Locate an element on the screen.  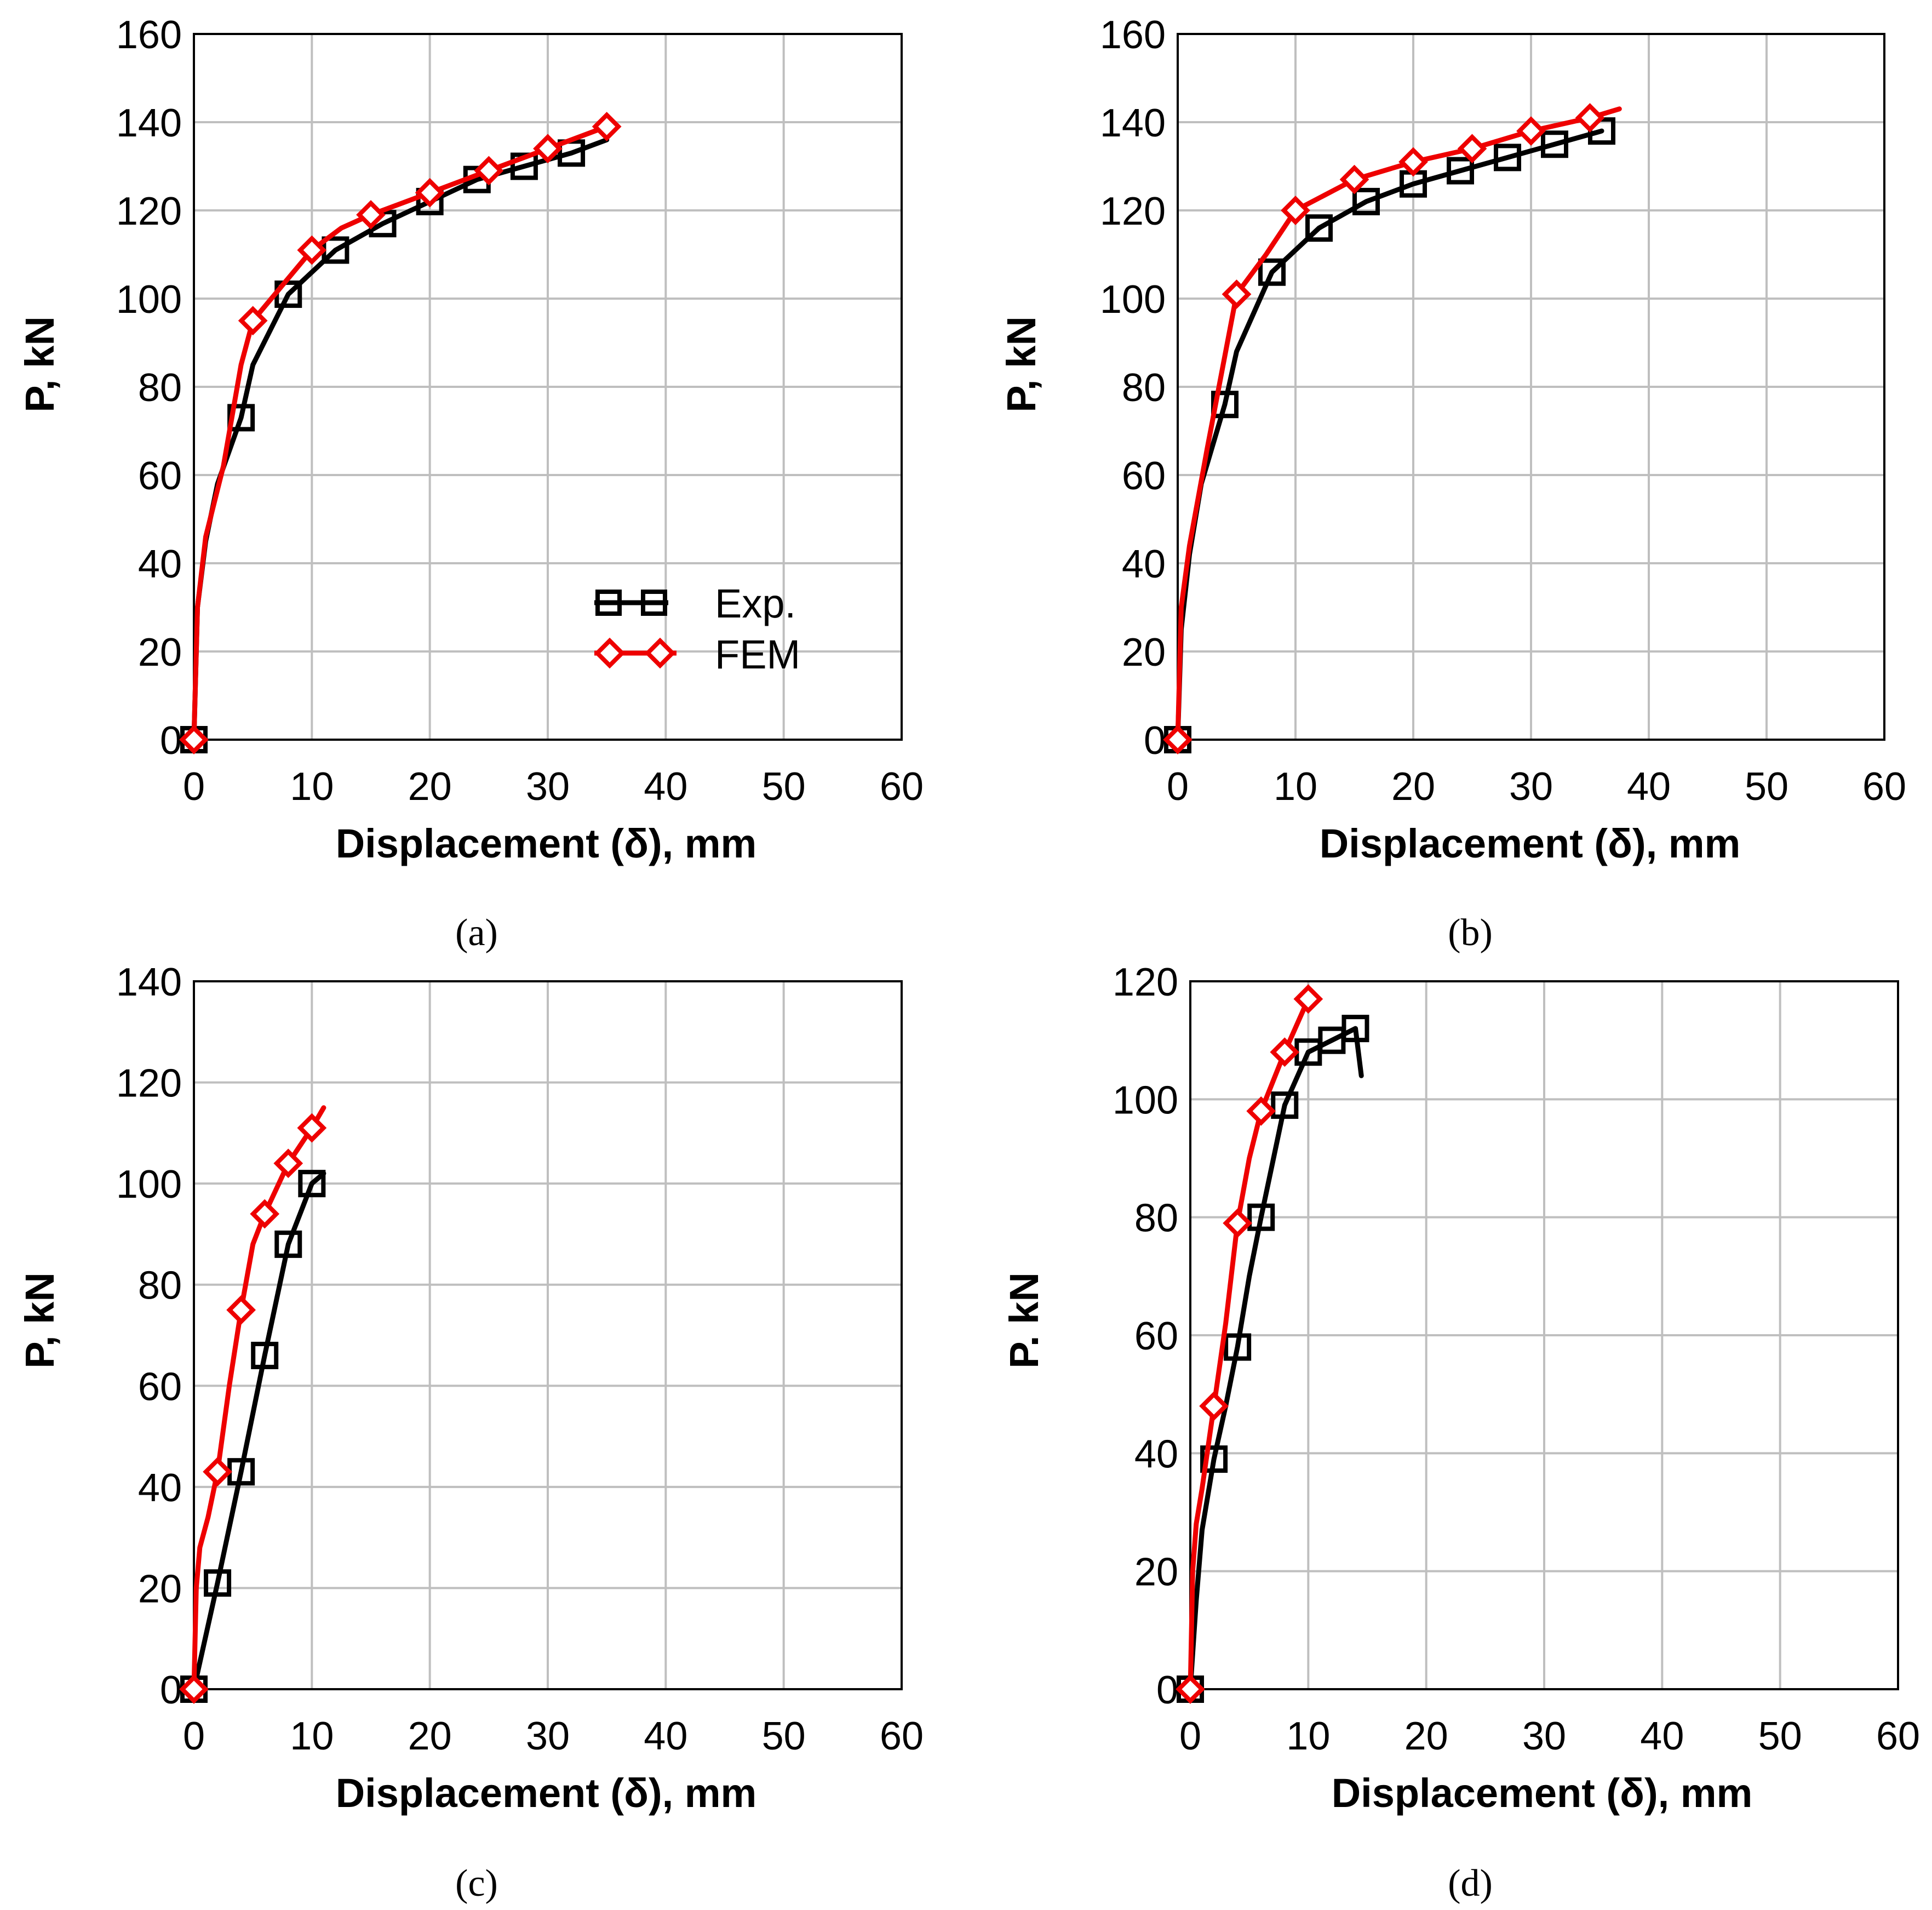
legend-exp-marker is located at coordinates (654, 603).